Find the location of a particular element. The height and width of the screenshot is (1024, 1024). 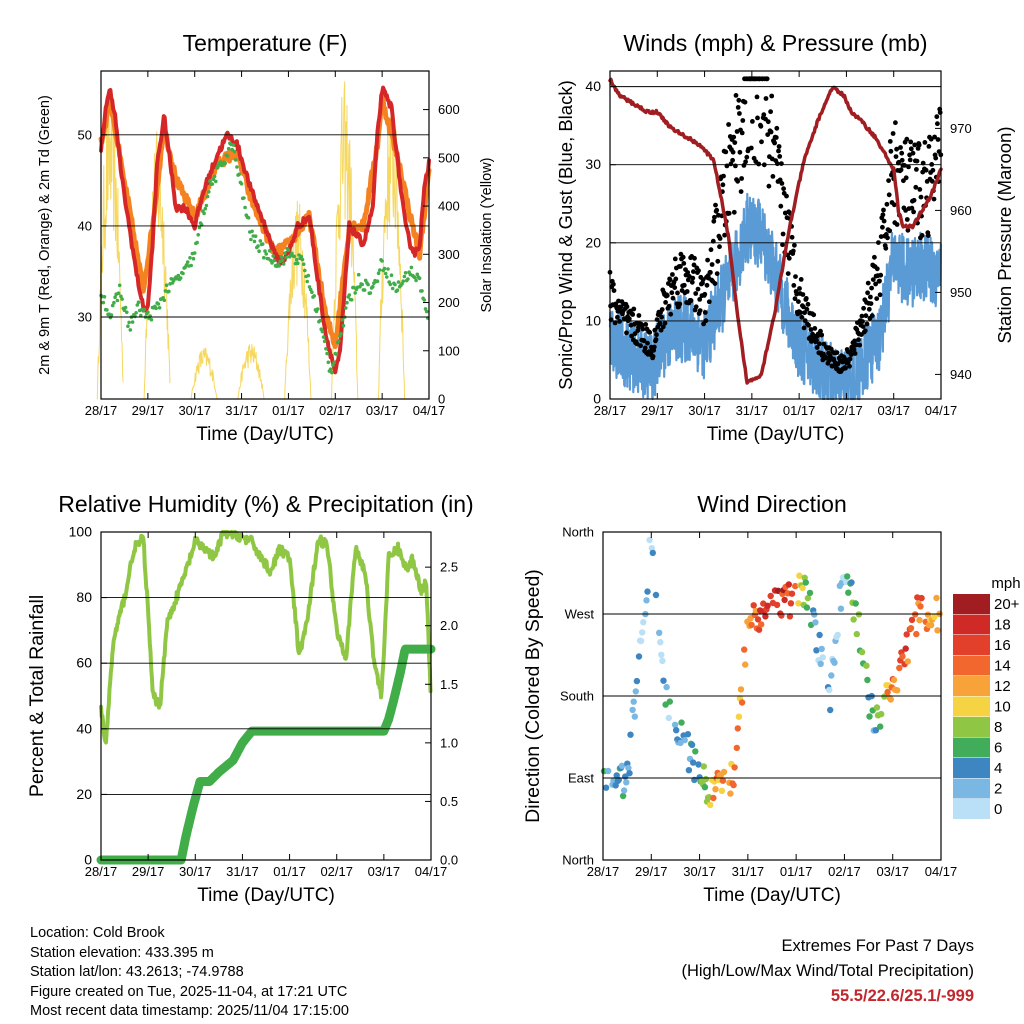

humidity-x-tick-label: 01/17 is located at coordinates (289, 871).